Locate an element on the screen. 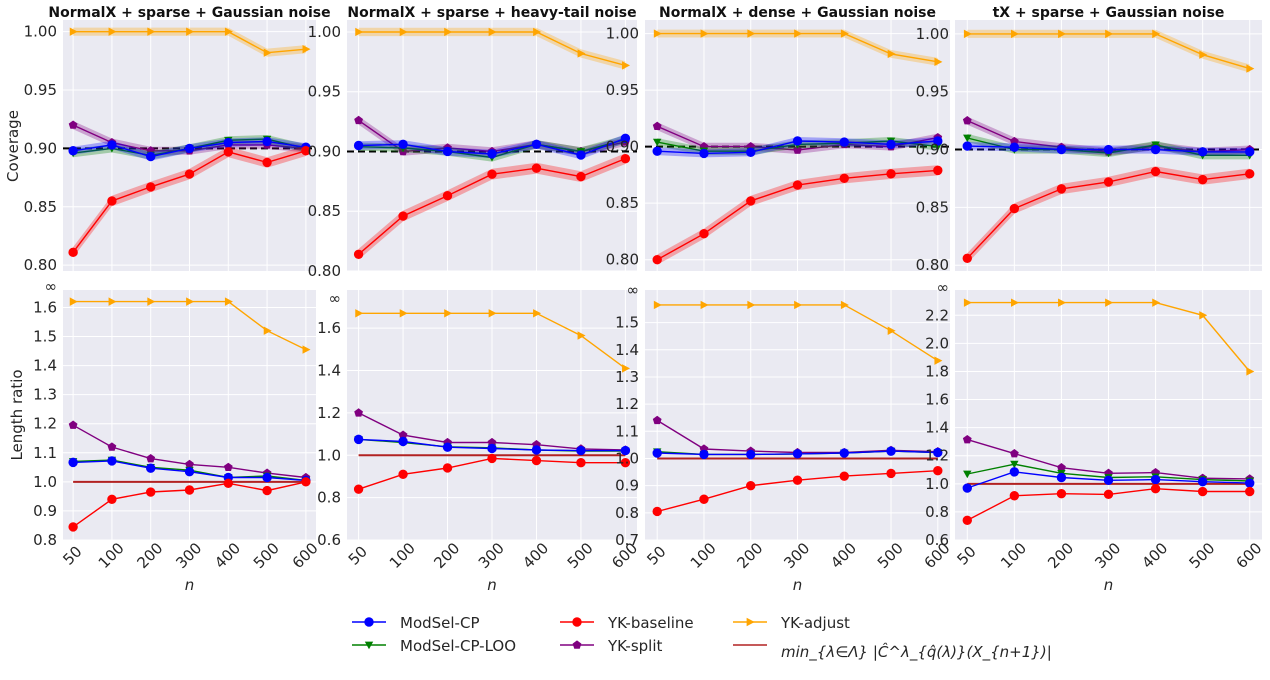 This screenshot has height=680, width=1270. y-tick-label: 1.4 is located at coordinates (937, 428).